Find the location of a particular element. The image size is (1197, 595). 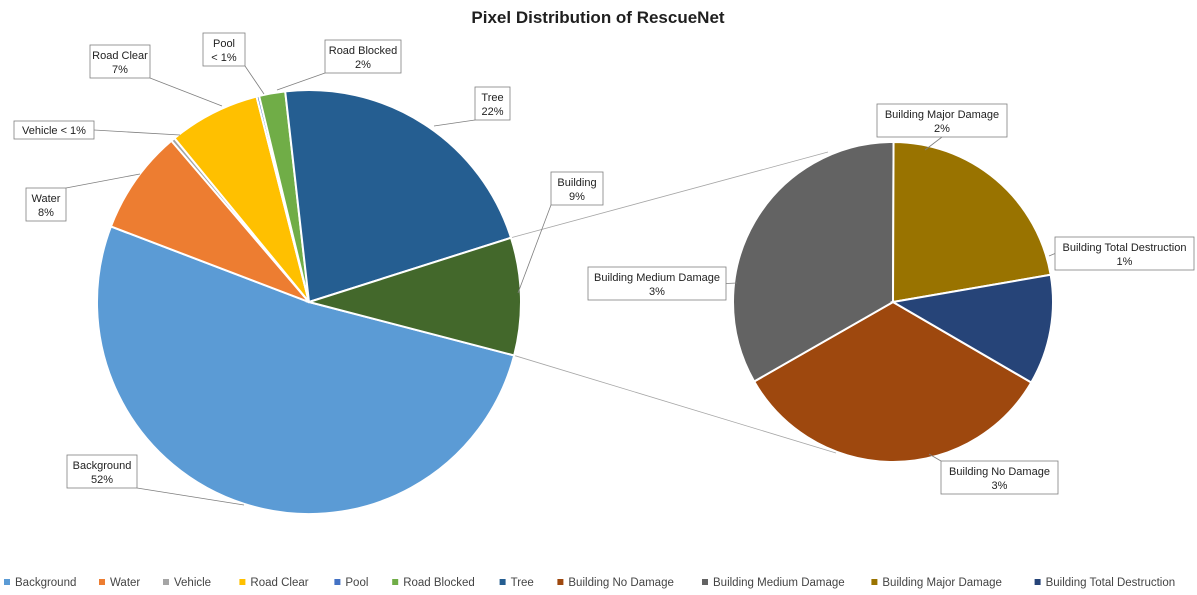

data-label-building-major-damage: Building Major Damage 2% is located at coordinates (942, 127).